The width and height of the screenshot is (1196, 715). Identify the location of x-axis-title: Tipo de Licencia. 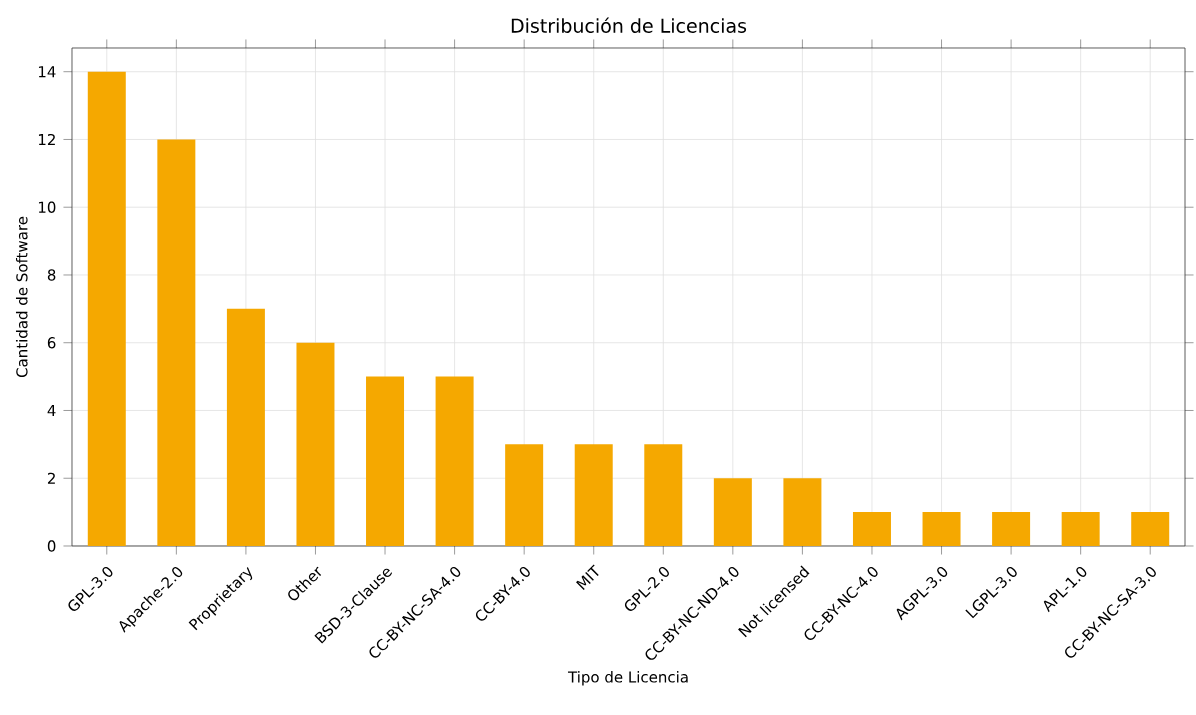
(627, 678).